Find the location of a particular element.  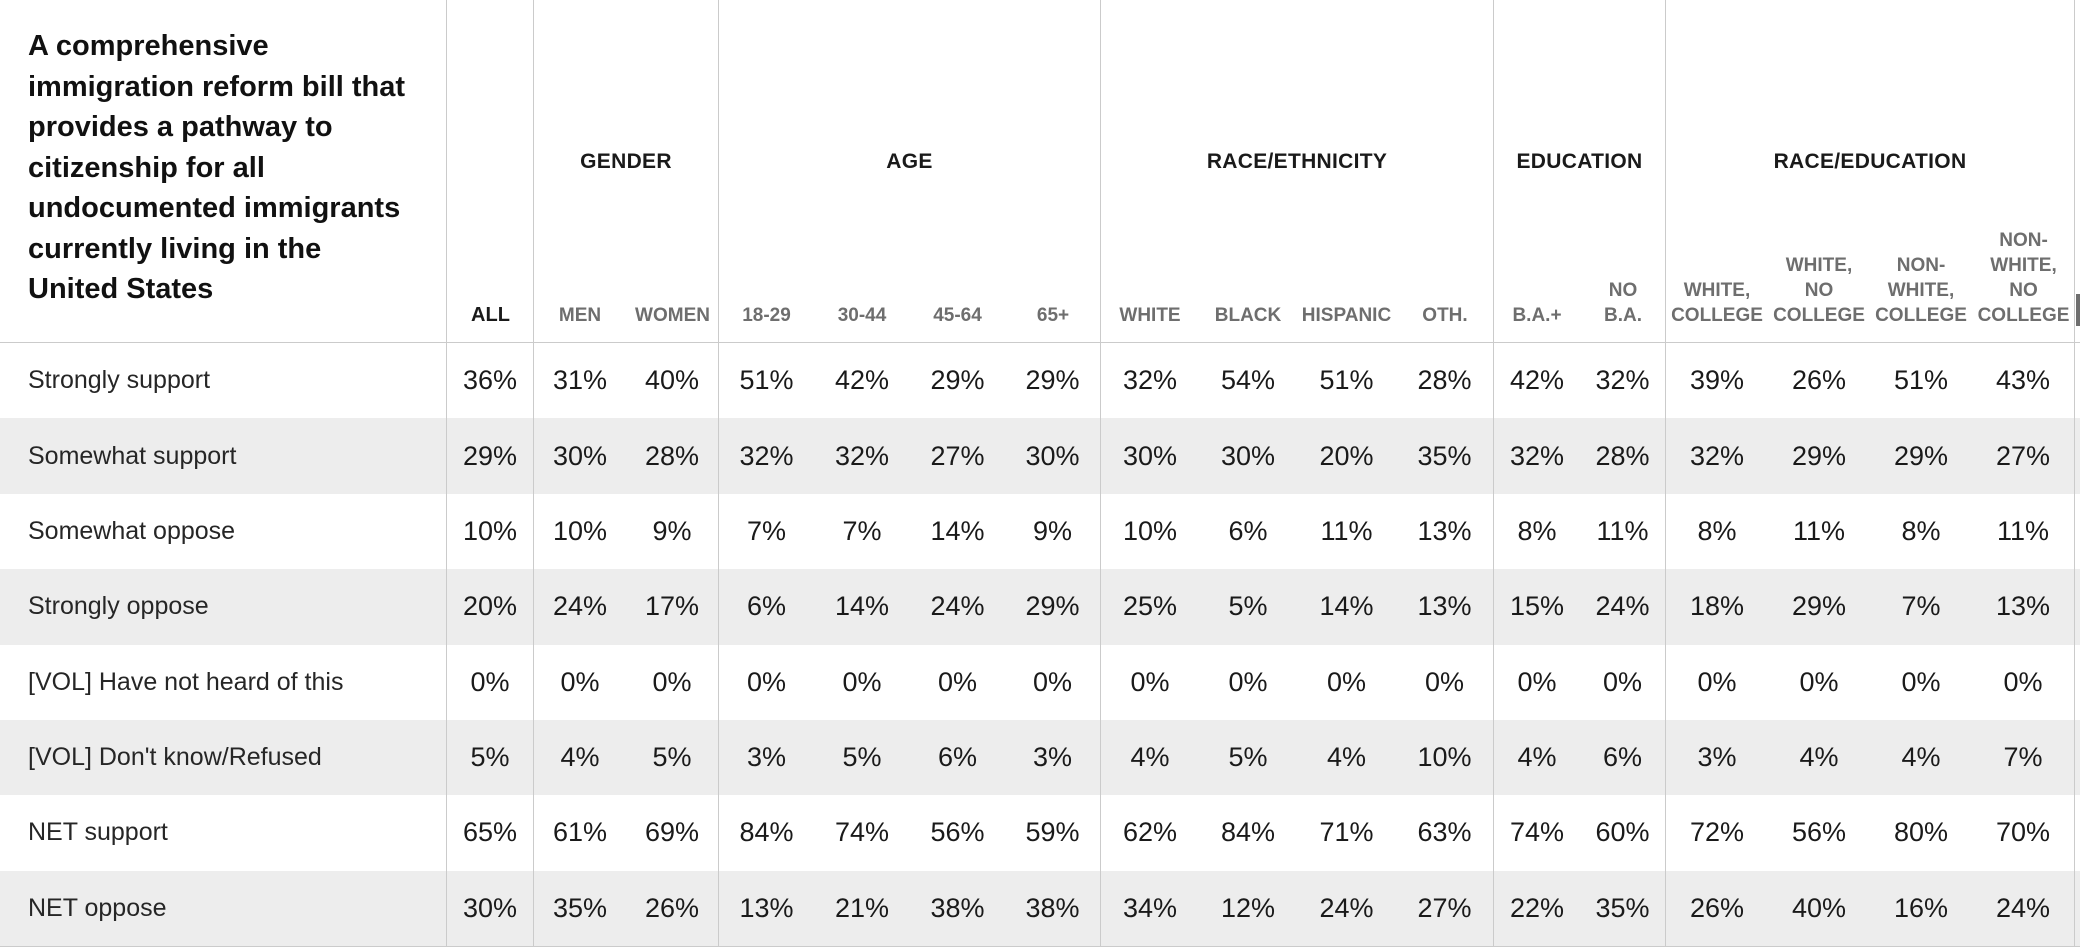

row-label: Strongly support is located at coordinates (223, 381).